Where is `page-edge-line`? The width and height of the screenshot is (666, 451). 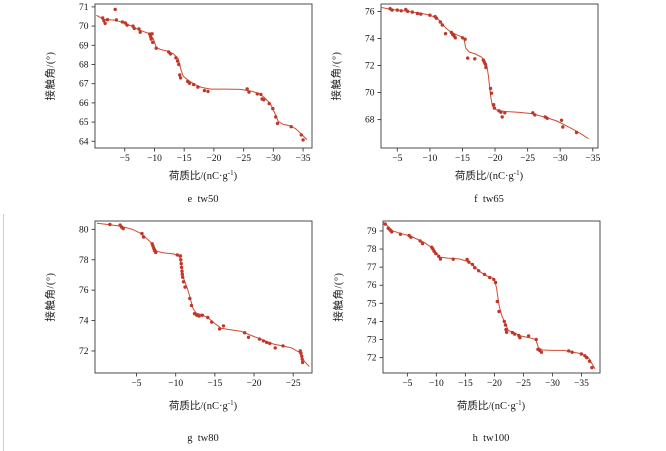 page-edge-line is located at coordinates (3, 332).